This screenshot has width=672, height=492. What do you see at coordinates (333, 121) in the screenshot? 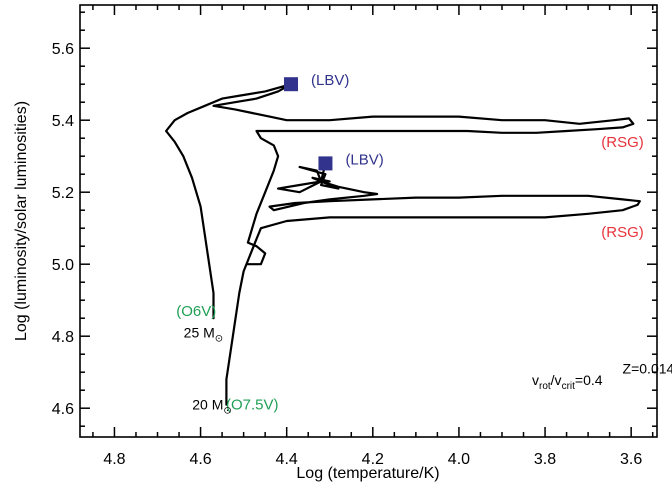
I see `lbv-markers: (LBV) (LBV)` at bounding box center [333, 121].